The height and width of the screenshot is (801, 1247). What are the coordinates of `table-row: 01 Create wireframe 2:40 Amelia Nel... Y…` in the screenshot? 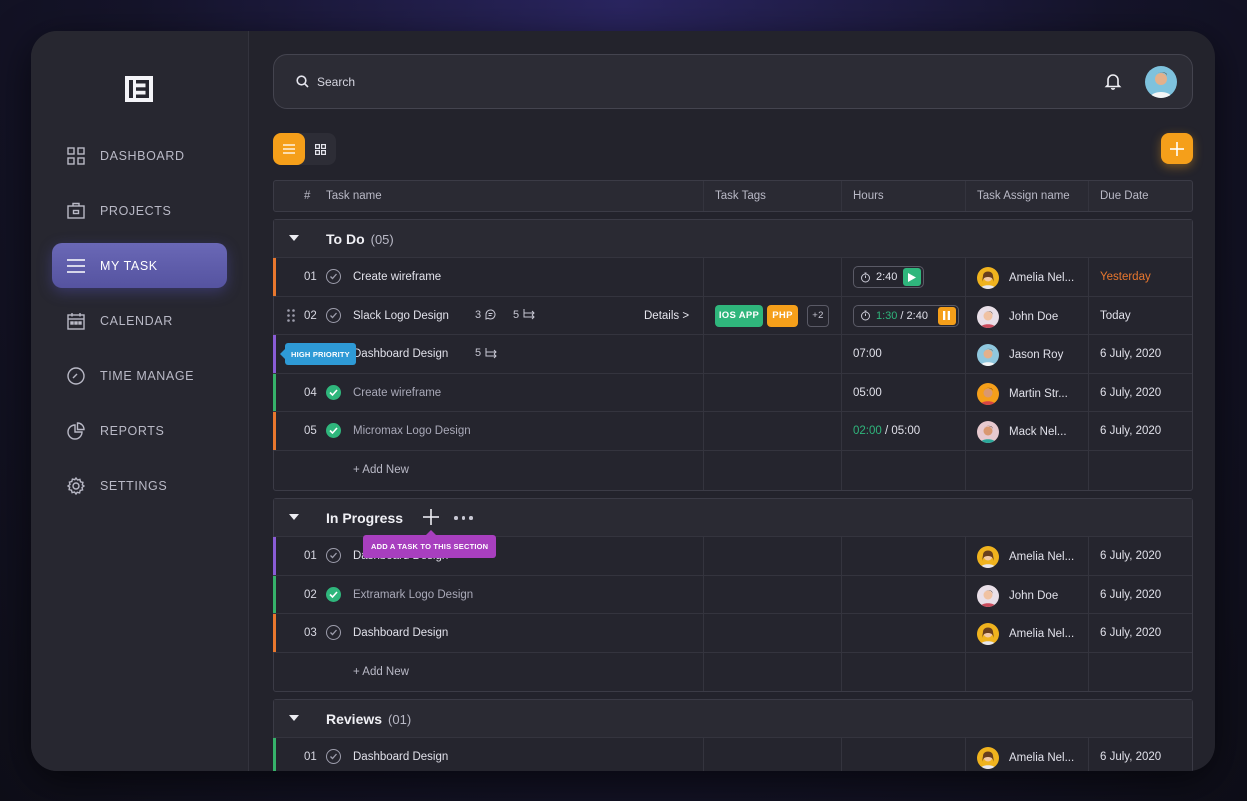 It's located at (732, 277).